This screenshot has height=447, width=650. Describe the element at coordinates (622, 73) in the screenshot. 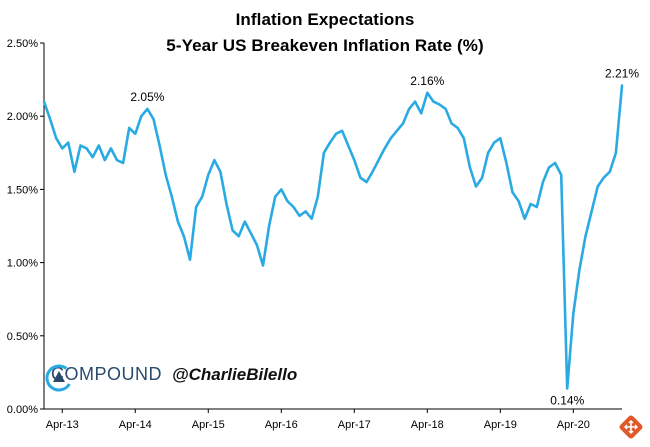

I see `data-label: 2.21%` at that location.